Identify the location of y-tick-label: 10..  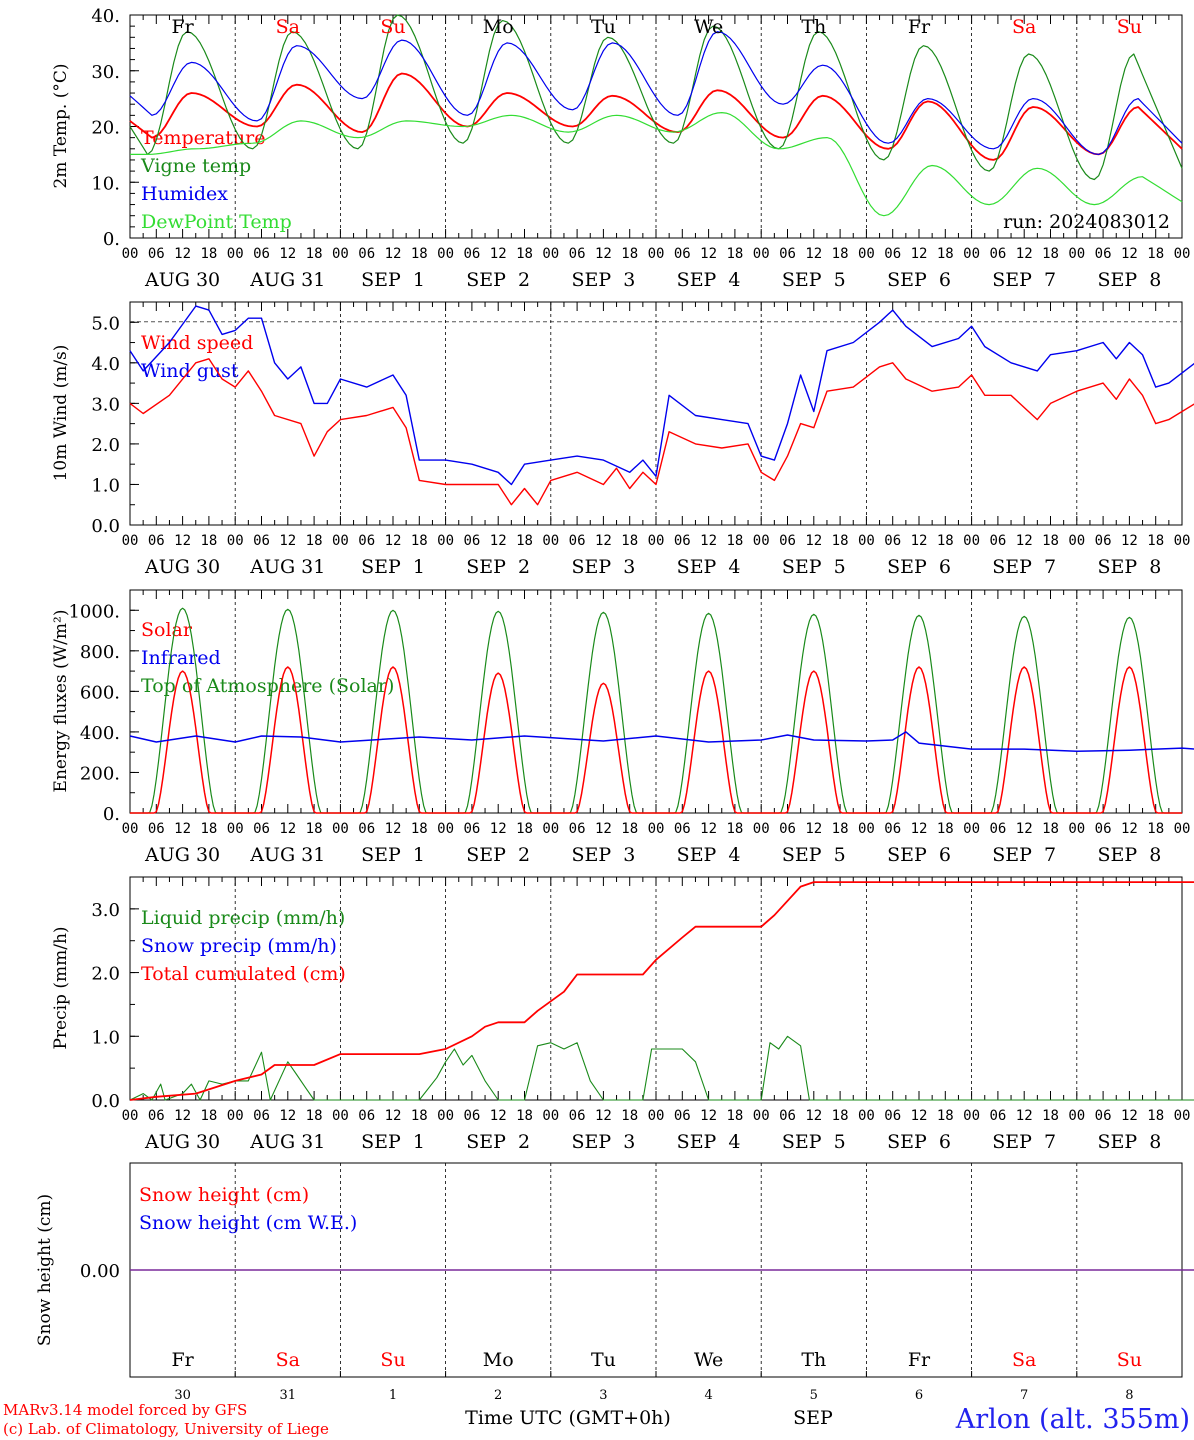
(105, 183).